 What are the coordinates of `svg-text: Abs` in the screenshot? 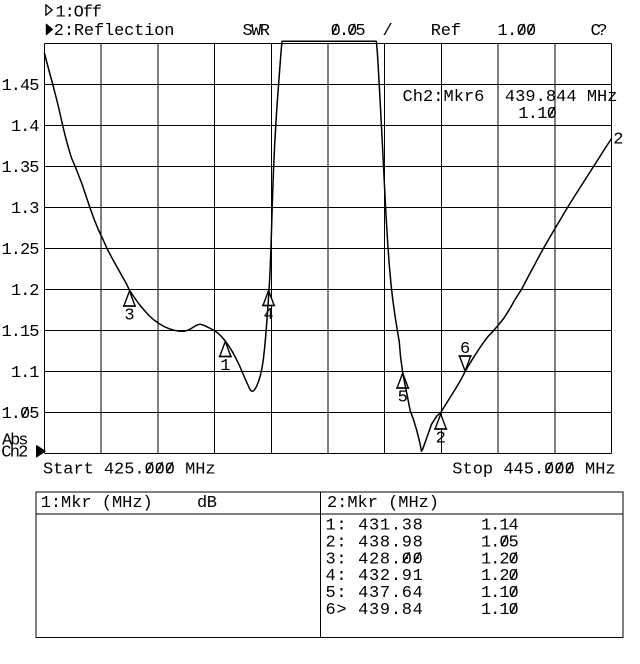 It's located at (15, 441).